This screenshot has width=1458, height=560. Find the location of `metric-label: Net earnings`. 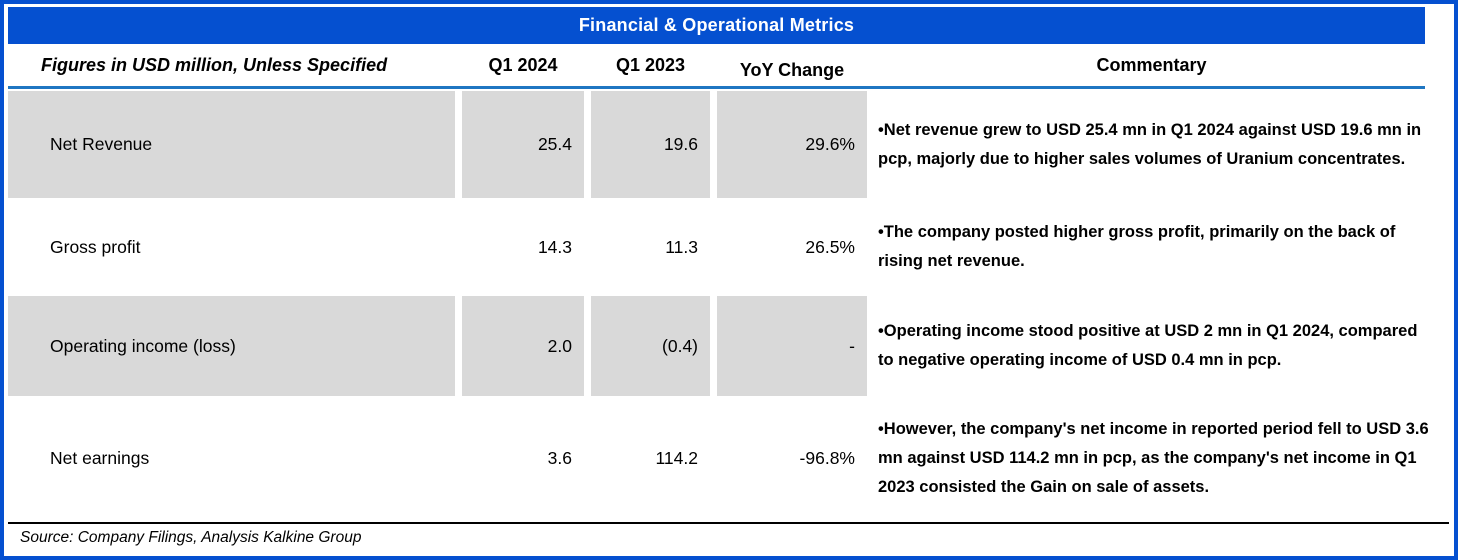

metric-label: Net earnings is located at coordinates (100, 458).